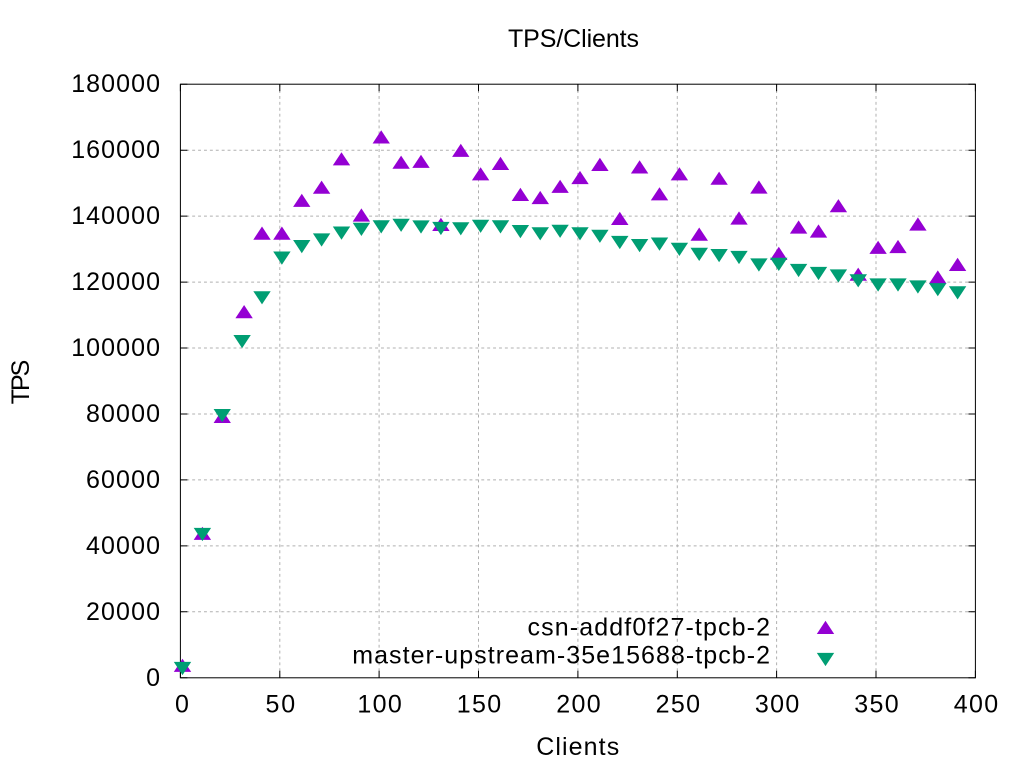 This screenshot has height=768, width=1024. Describe the element at coordinates (123, 414) in the screenshot. I see `svg-text: 80000` at that location.